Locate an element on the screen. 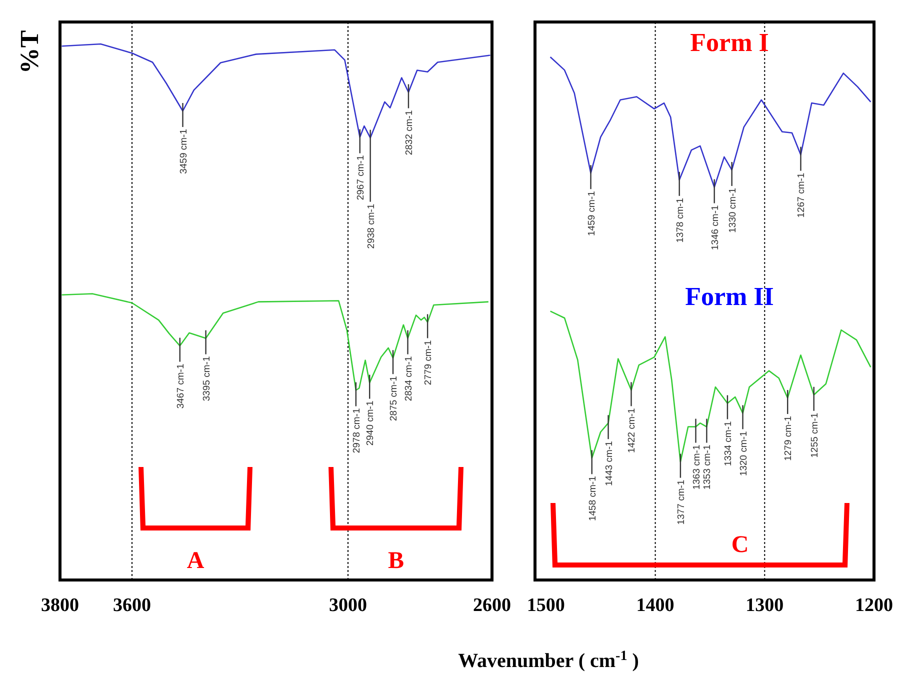 This screenshot has height=677, width=897. annotation: 1346 cm-1 is located at coordinates (715, 227).